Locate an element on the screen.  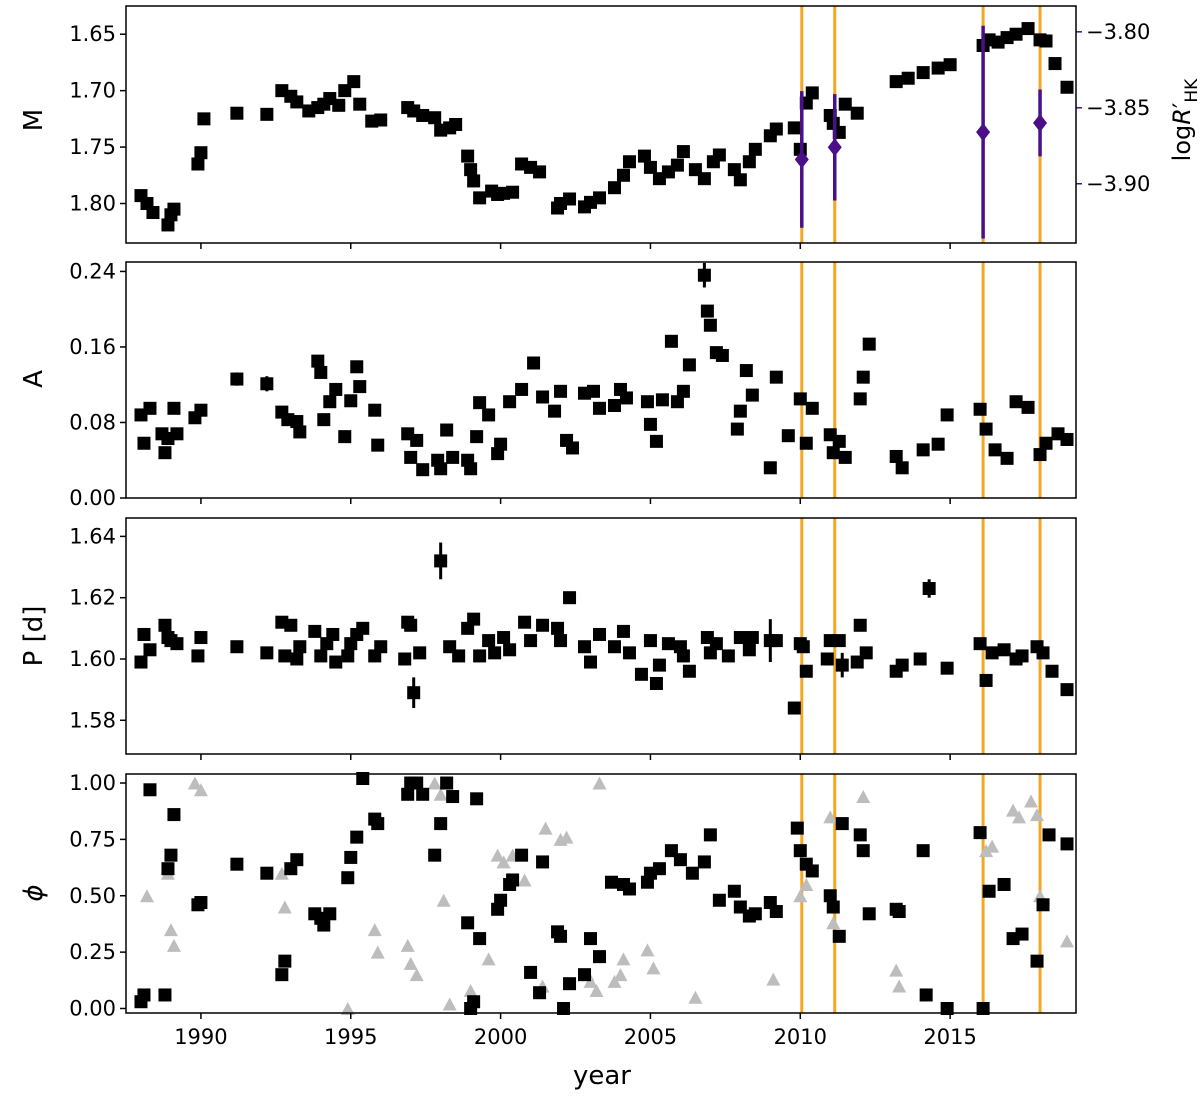
right-ytick-label: −3.85 is located at coordinates (1118, 108).